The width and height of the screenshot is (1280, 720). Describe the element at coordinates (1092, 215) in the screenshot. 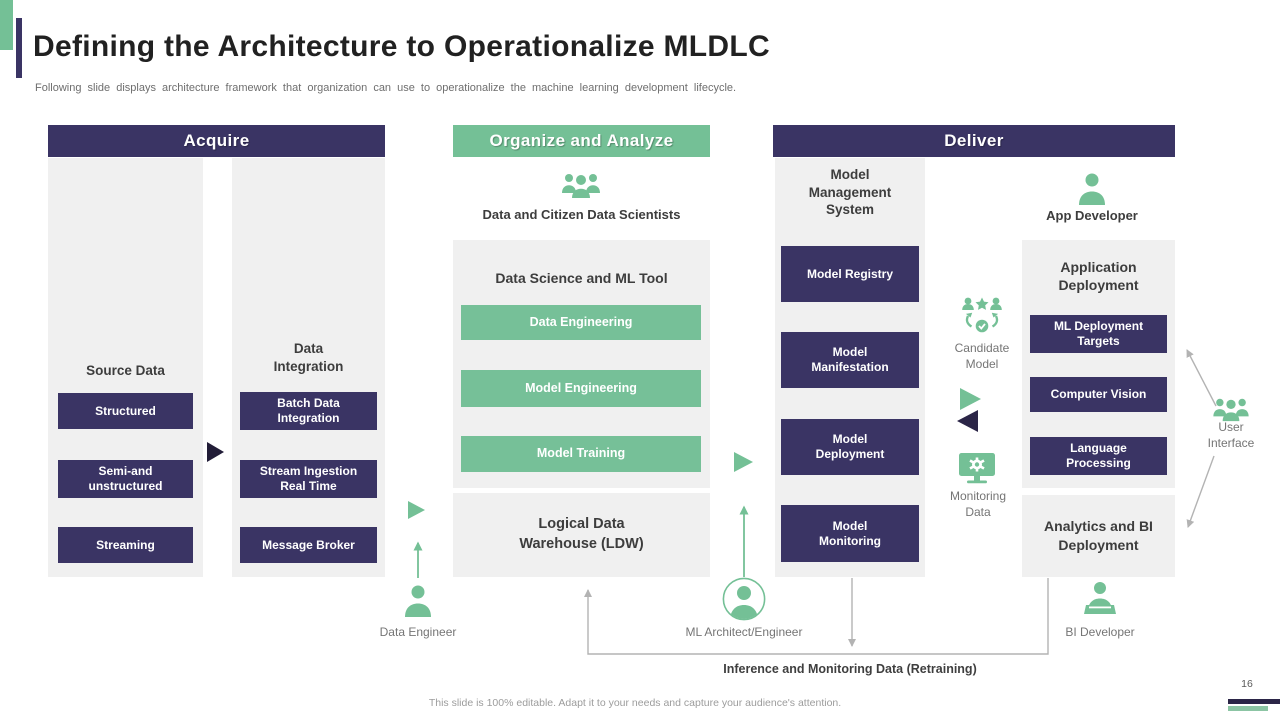

I see `app-developer-label: App Developer` at that location.